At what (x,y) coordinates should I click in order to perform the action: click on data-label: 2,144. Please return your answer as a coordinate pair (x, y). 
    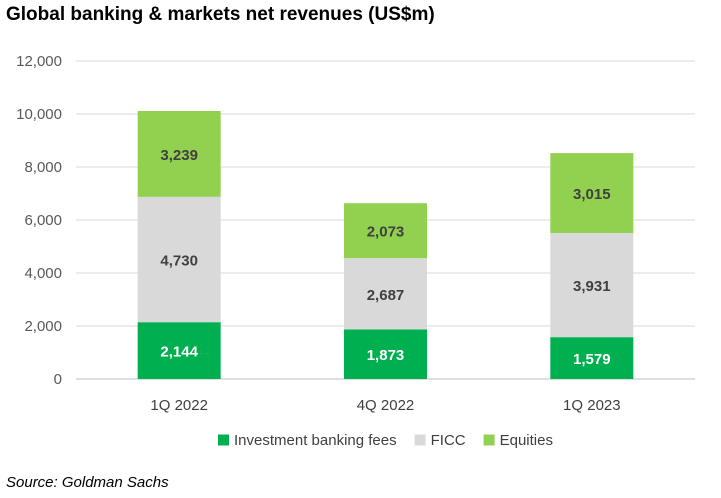
    Looking at the image, I should click on (179, 352).